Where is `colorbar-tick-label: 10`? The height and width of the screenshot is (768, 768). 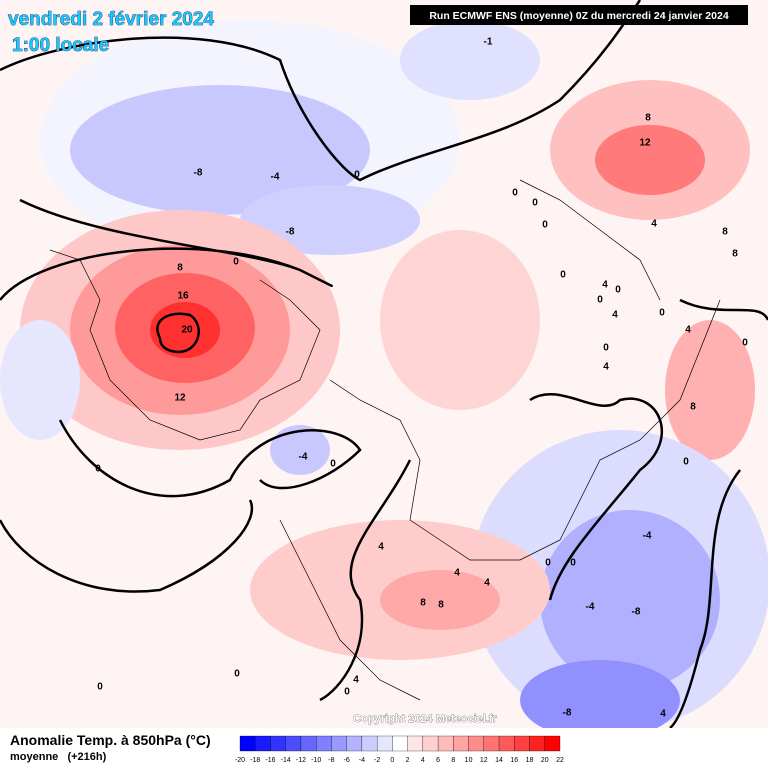
colorbar-tick-label: 10 is located at coordinates (469, 760).